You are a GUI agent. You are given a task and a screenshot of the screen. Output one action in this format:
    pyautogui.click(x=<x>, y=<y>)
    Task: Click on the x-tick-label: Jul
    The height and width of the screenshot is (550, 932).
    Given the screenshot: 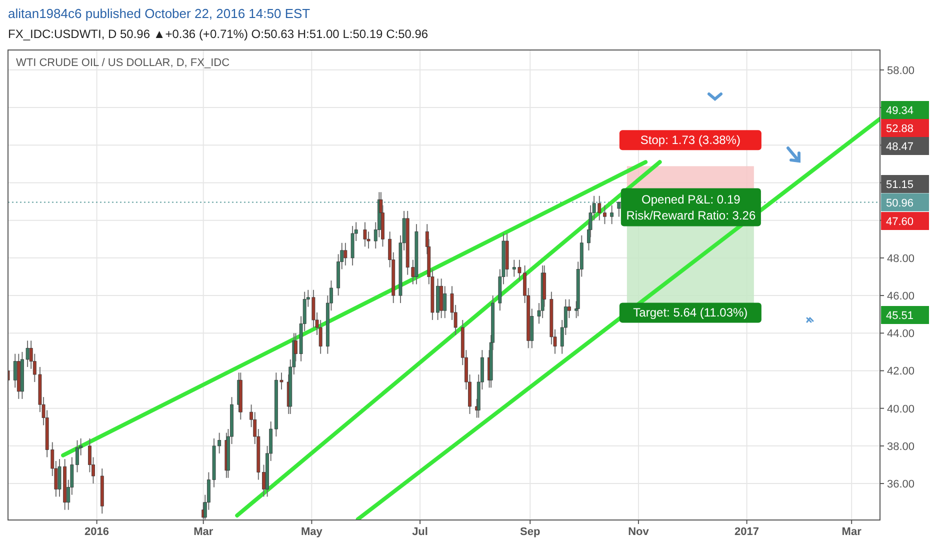 What is the action you would take?
    pyautogui.click(x=420, y=532)
    